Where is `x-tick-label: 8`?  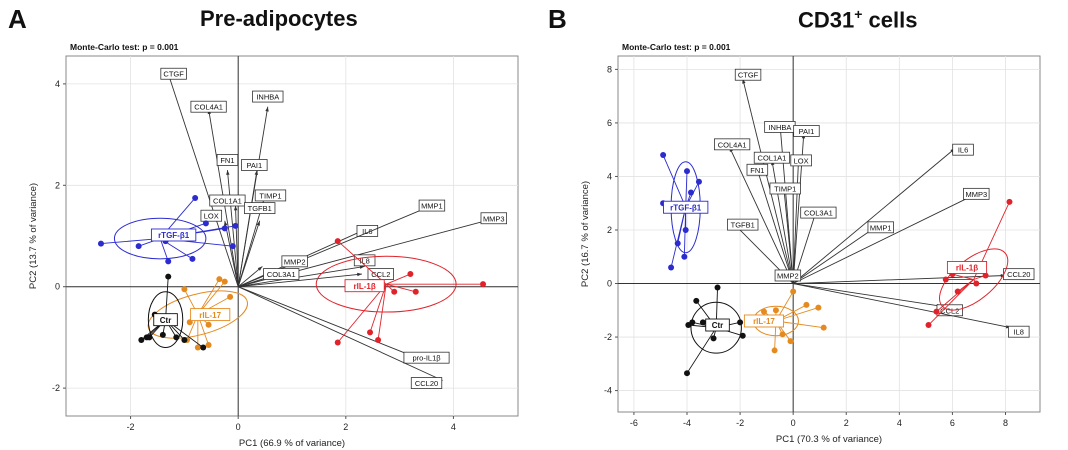 x-tick-label: 8 is located at coordinates (1005, 423).